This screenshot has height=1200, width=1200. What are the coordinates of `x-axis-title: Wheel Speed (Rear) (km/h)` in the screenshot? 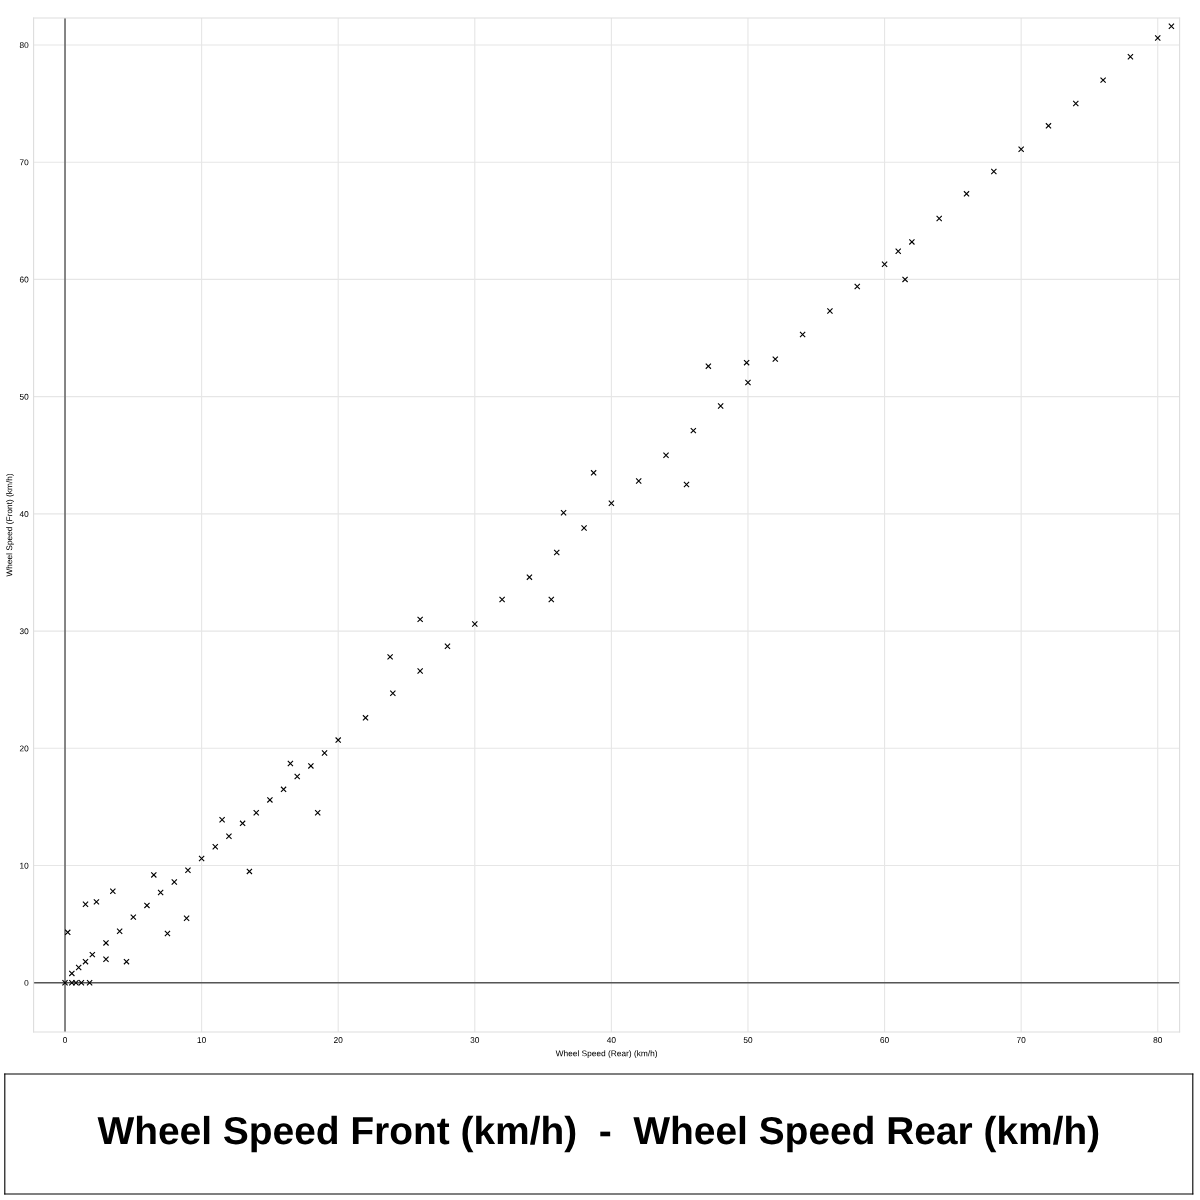 It's located at (606, 1054).